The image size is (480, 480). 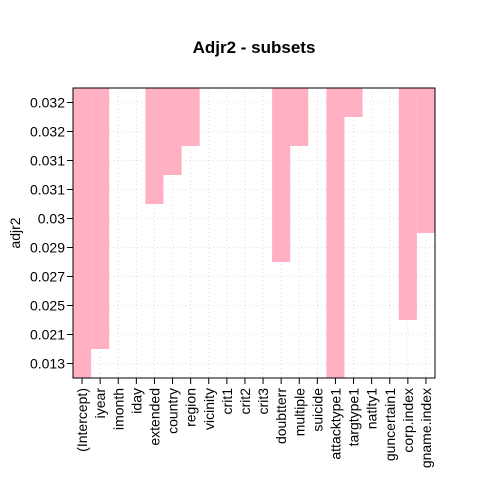 I want to click on x-tick-label: attacktype1, so click(x=335, y=424).